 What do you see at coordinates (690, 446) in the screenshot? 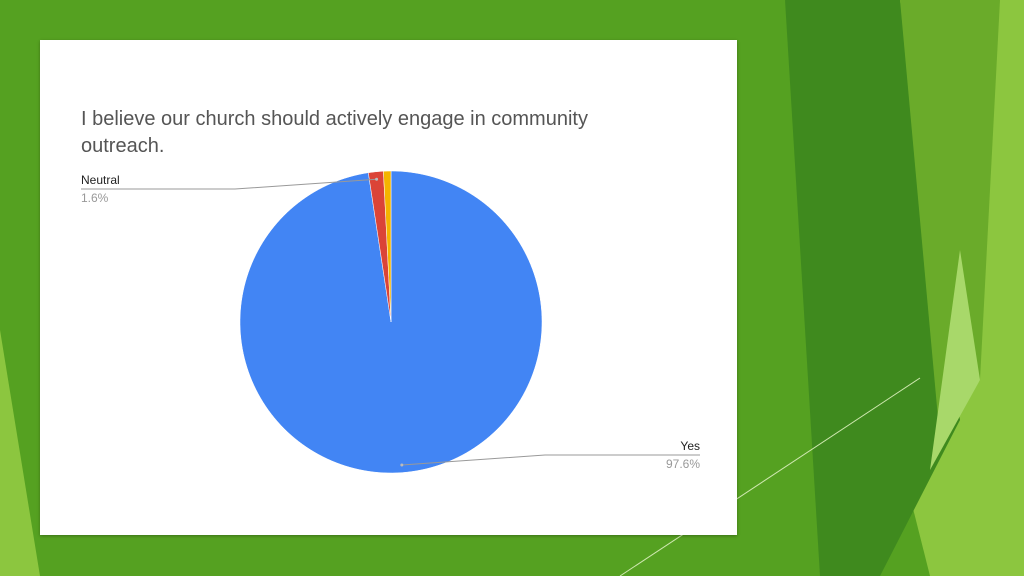
I see `slice-label: Yes` at bounding box center [690, 446].